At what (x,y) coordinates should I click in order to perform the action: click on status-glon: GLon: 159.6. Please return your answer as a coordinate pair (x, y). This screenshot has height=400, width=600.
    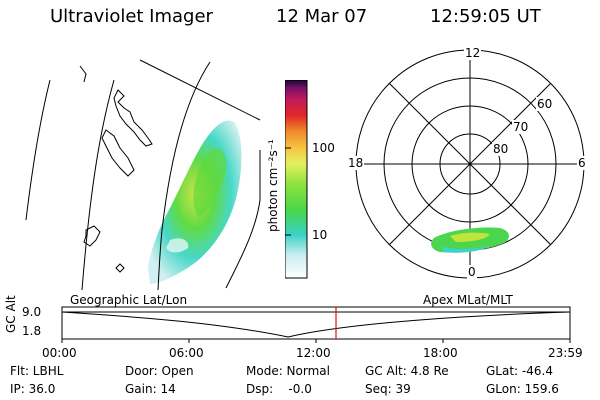
    Looking at the image, I should click on (522, 389).